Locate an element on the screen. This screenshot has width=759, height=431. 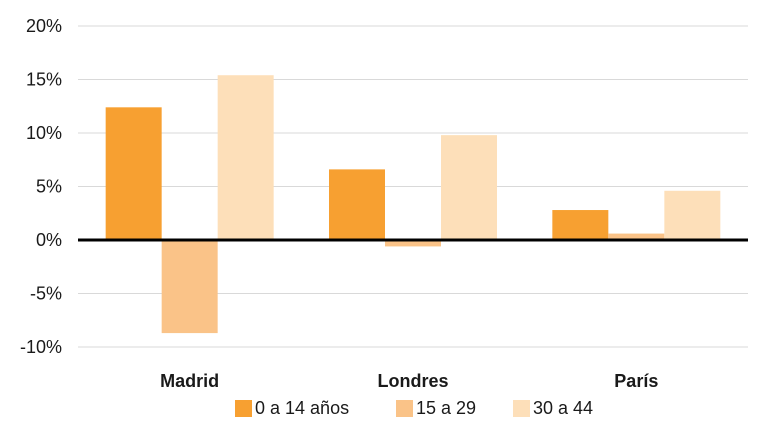
bar-parís-series-3 is located at coordinates (692, 215).